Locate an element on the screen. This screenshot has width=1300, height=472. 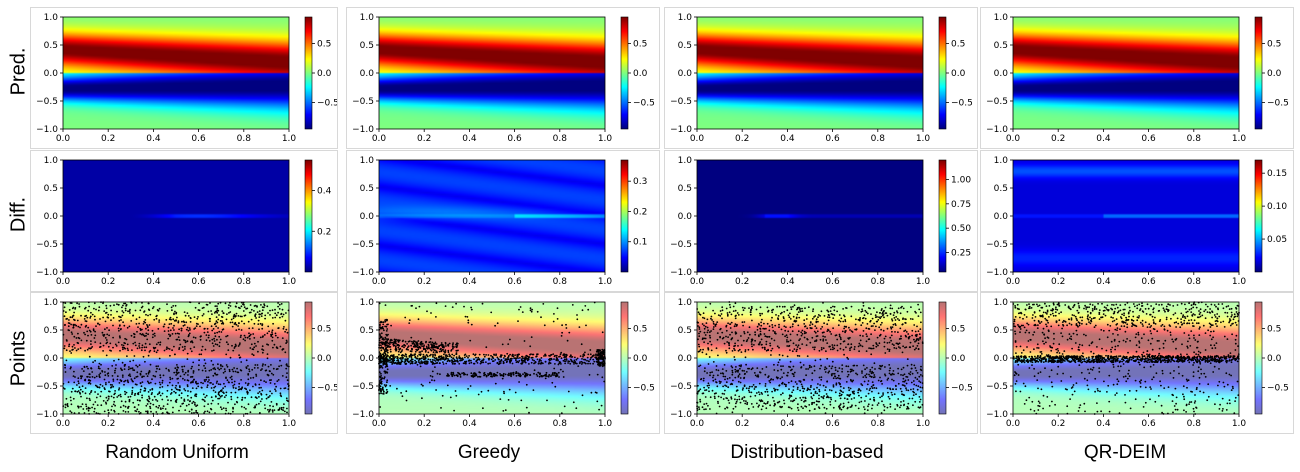
y-tick-label: 1.0 is located at coordinates (51, 161).